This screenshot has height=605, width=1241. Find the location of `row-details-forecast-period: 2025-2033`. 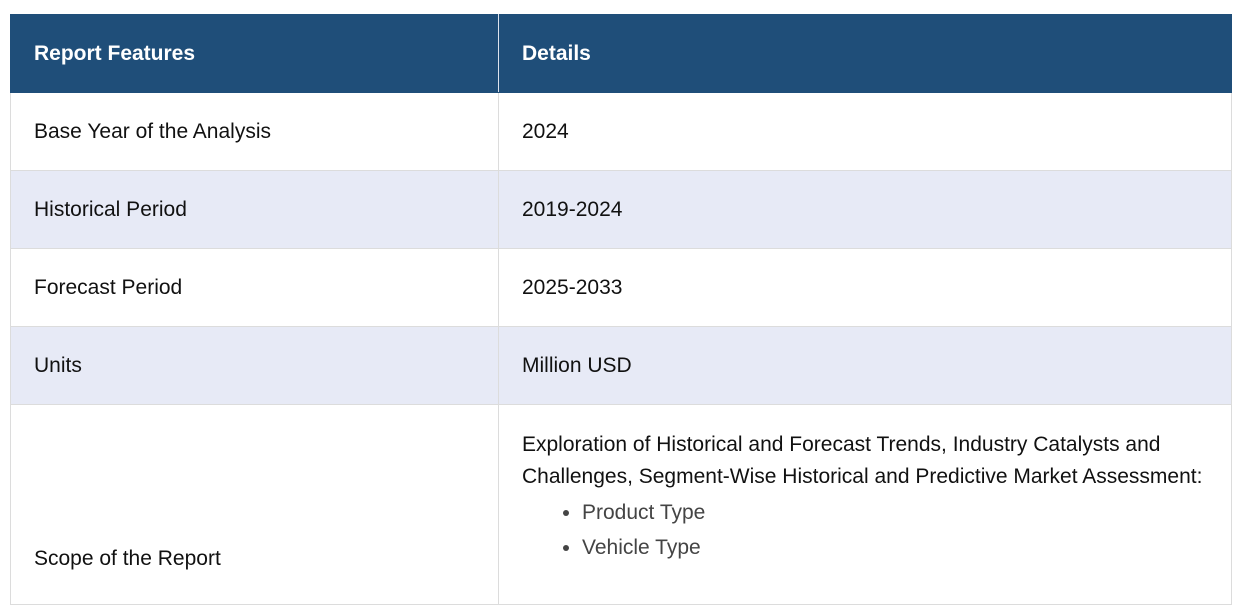

row-details-forecast-period: 2025-2033 is located at coordinates (865, 287).